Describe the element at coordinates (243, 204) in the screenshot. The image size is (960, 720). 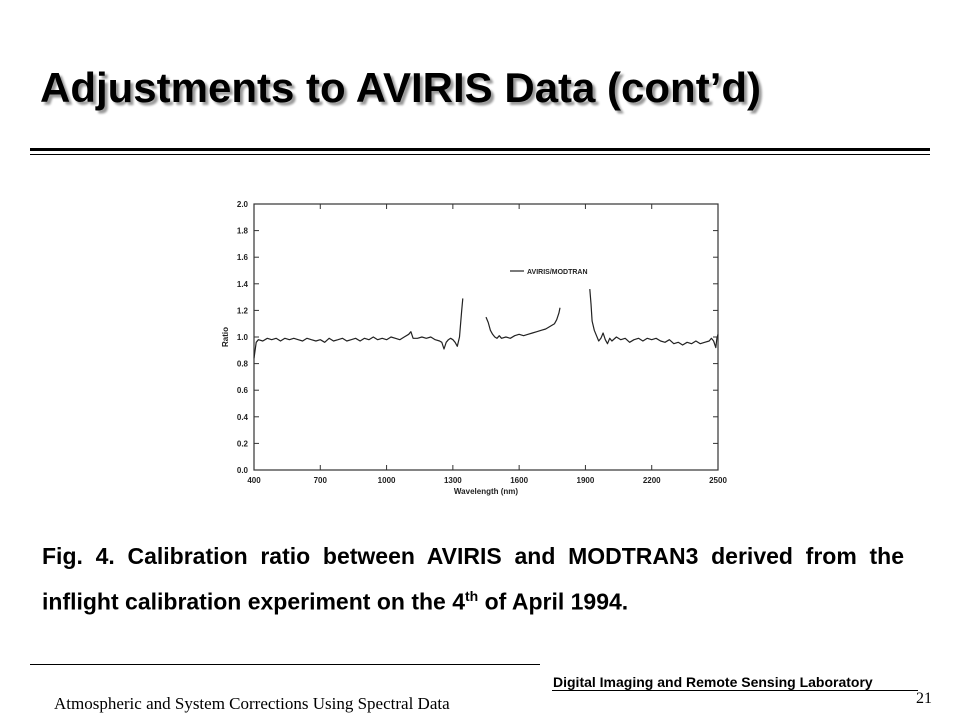
I see `y-tick-label: 2.0` at that location.